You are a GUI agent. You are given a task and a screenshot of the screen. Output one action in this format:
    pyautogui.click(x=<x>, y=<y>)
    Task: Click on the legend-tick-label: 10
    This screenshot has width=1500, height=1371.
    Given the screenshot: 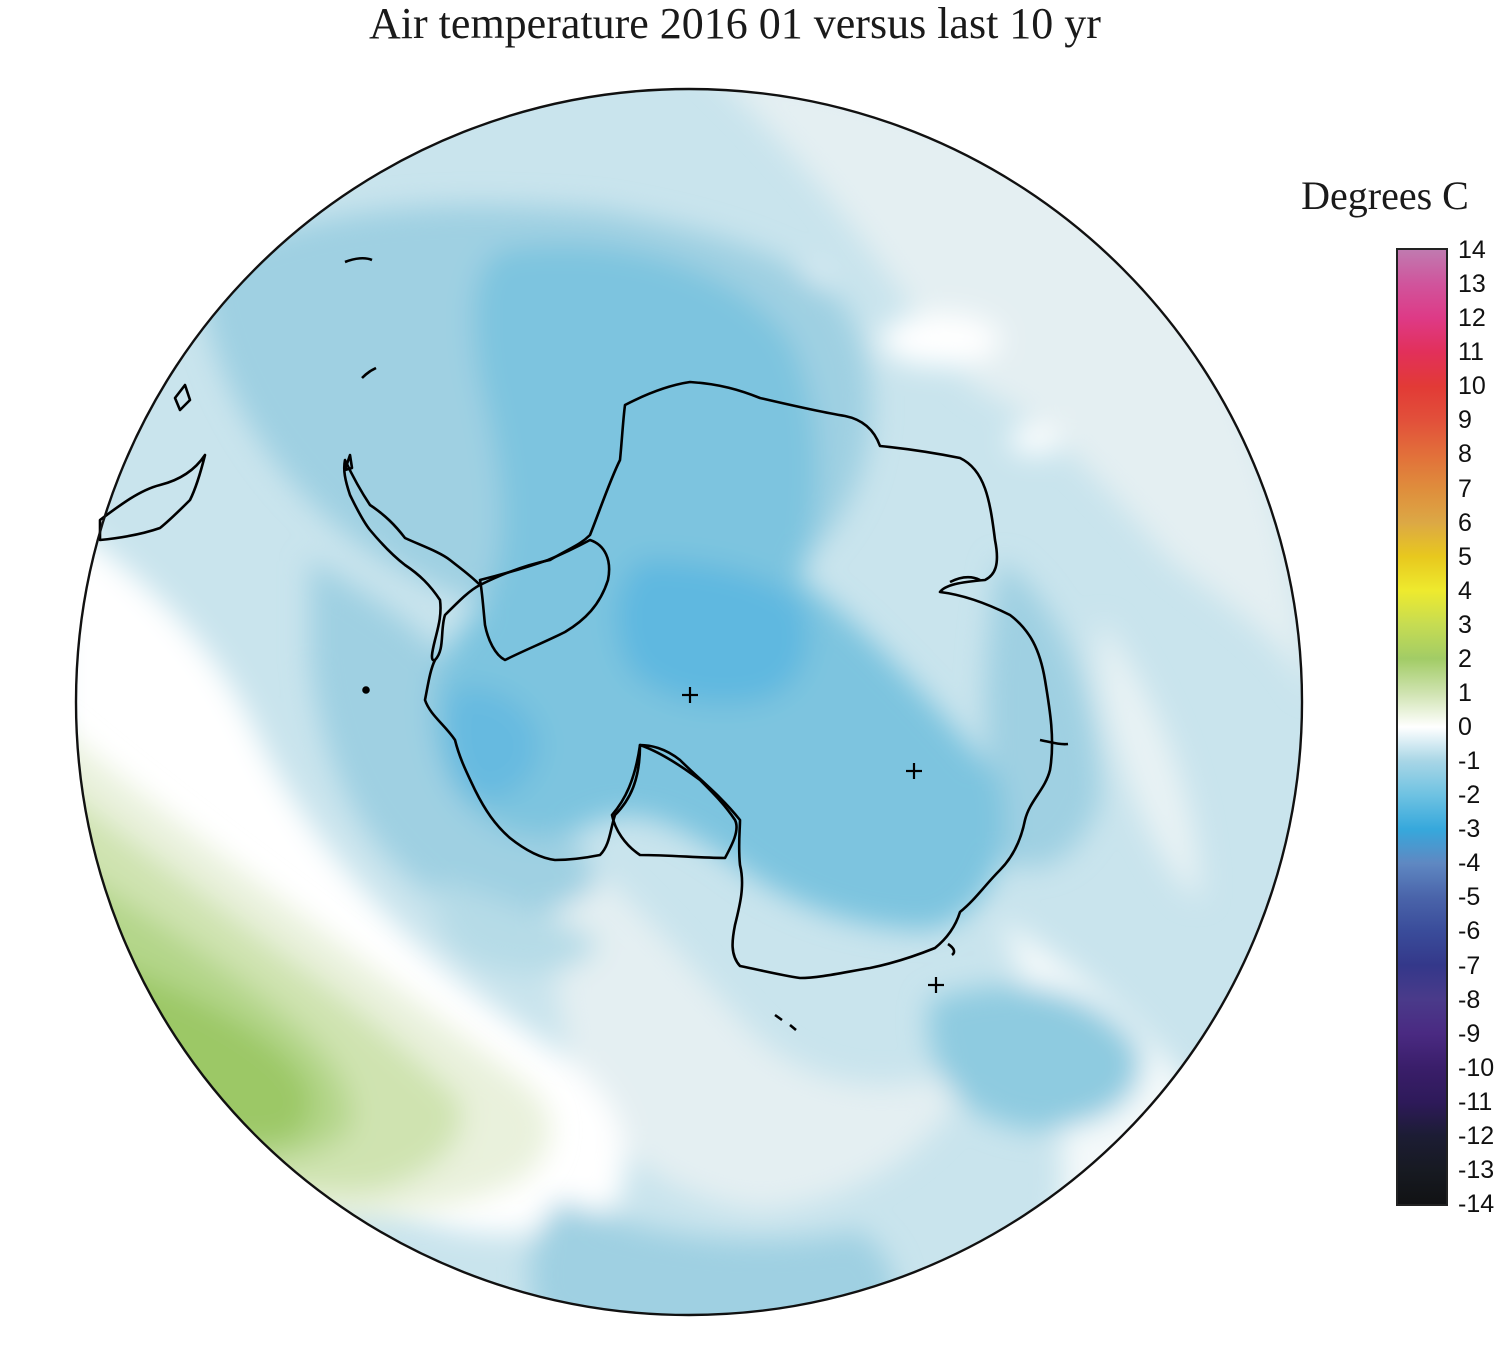 What is the action you would take?
    pyautogui.click(x=1472, y=386)
    